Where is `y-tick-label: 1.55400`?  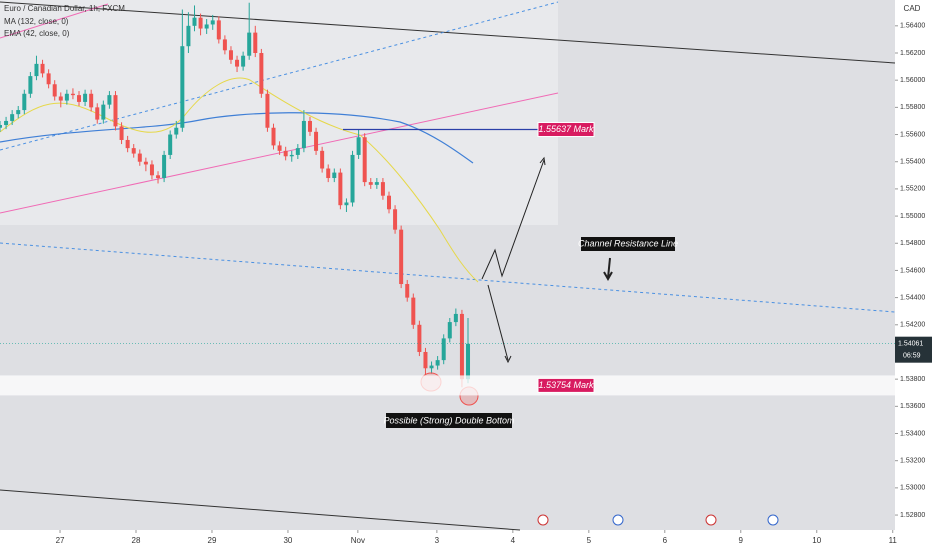 y-tick-label: 1.55400 is located at coordinates (912, 162).